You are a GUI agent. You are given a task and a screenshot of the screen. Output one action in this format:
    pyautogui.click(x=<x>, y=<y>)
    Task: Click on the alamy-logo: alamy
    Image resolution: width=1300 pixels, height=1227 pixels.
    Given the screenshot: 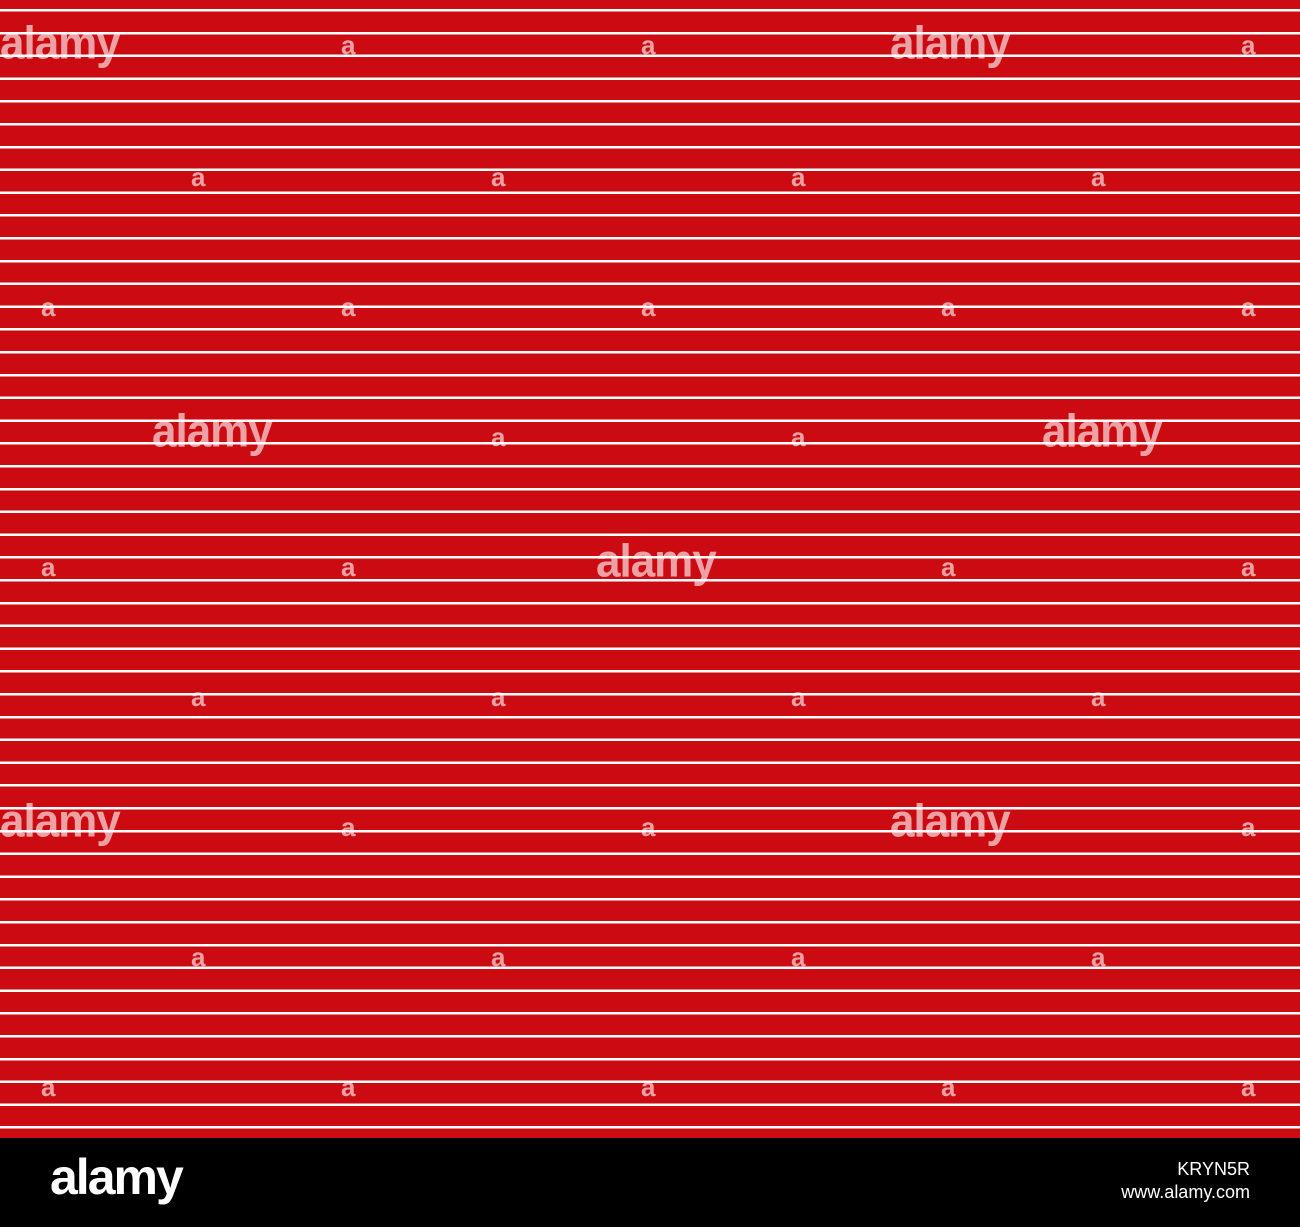 What is the action you would take?
    pyautogui.click(x=117, y=1177)
    